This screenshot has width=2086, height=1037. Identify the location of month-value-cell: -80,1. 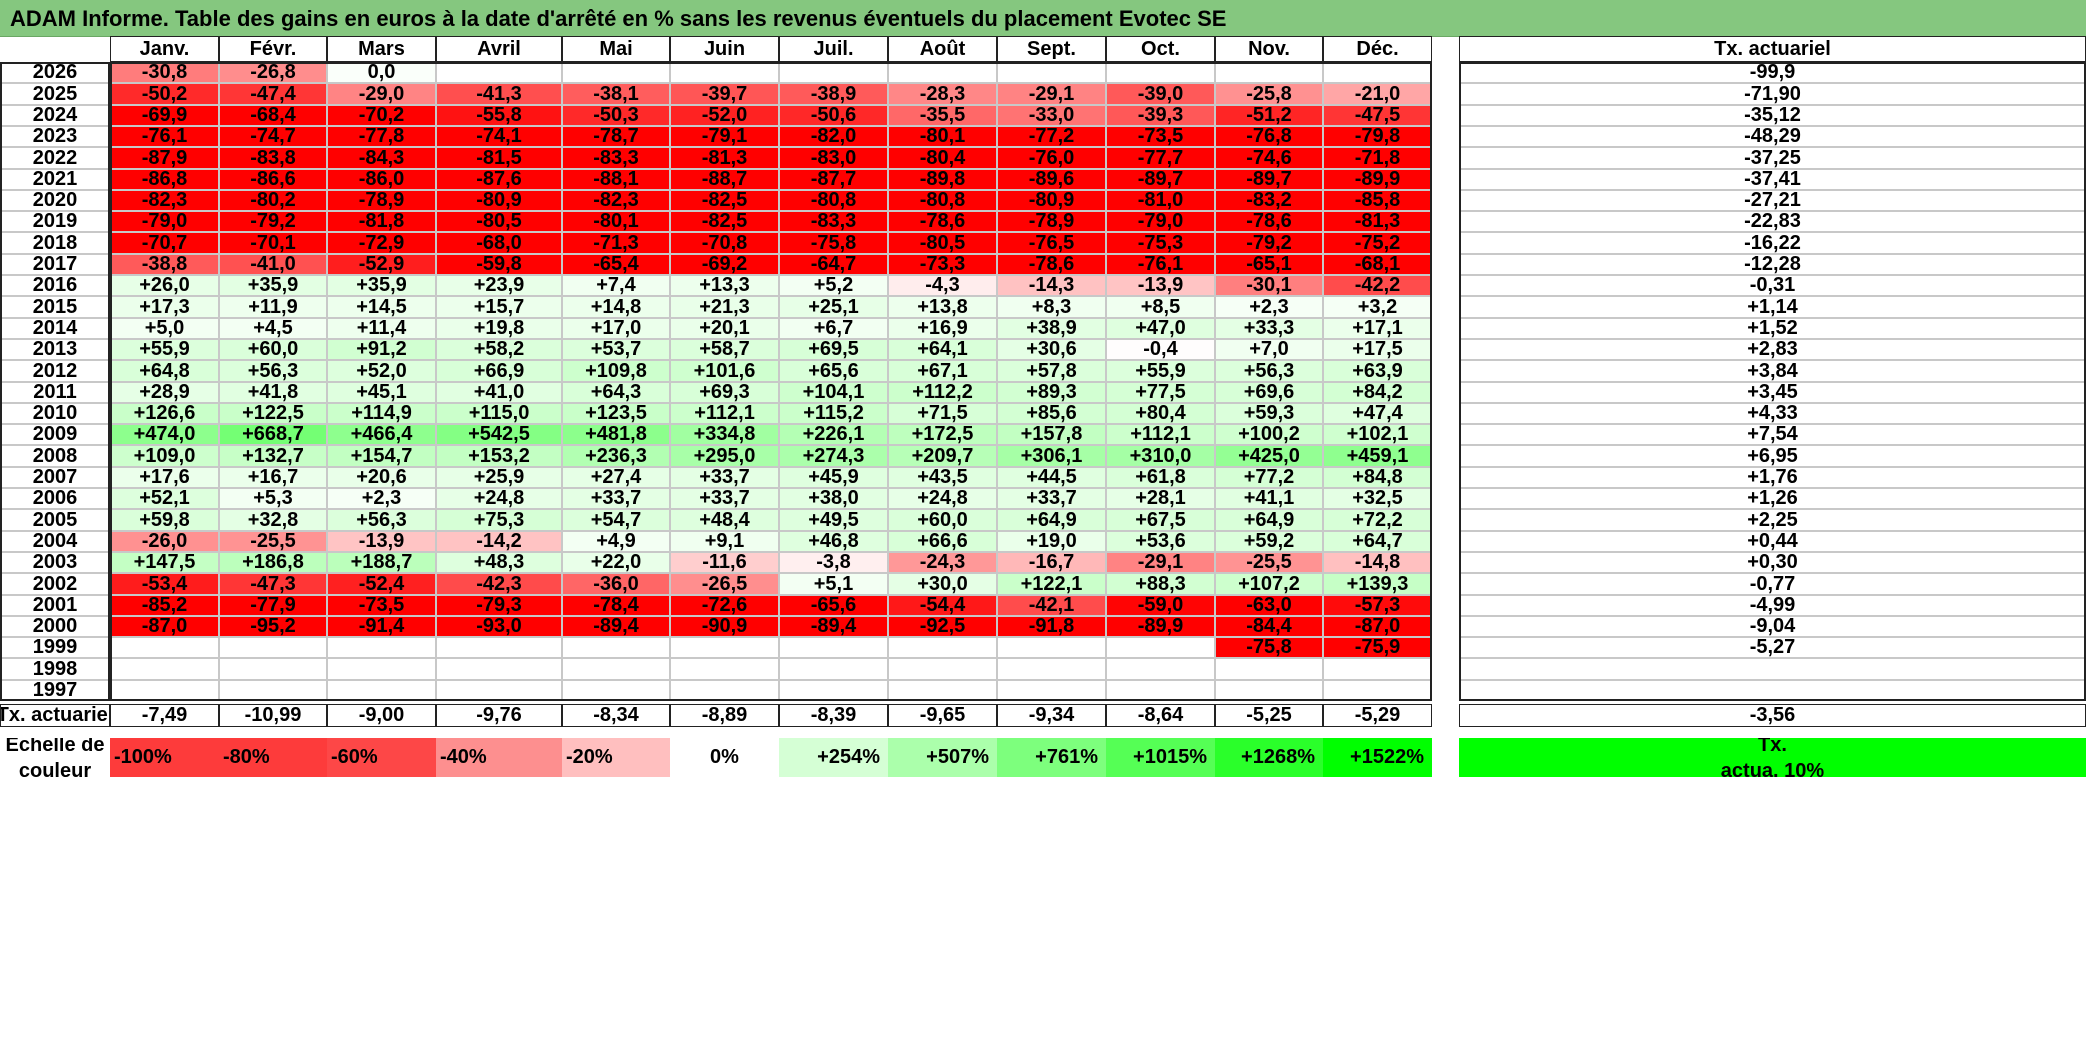
(616, 221).